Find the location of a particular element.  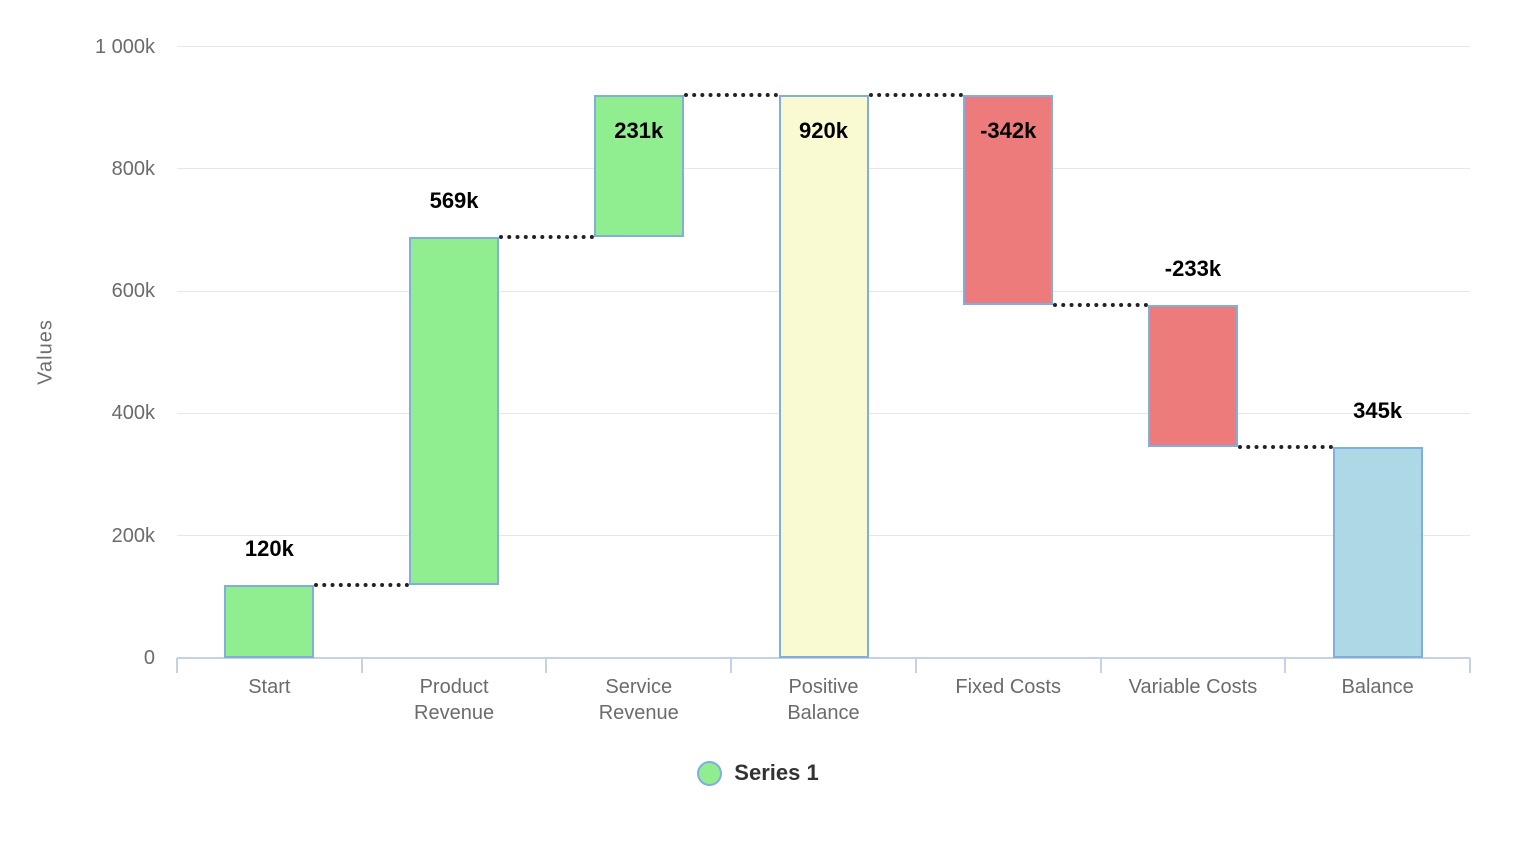

value-label-service-revenue: 231k is located at coordinates (639, 131).